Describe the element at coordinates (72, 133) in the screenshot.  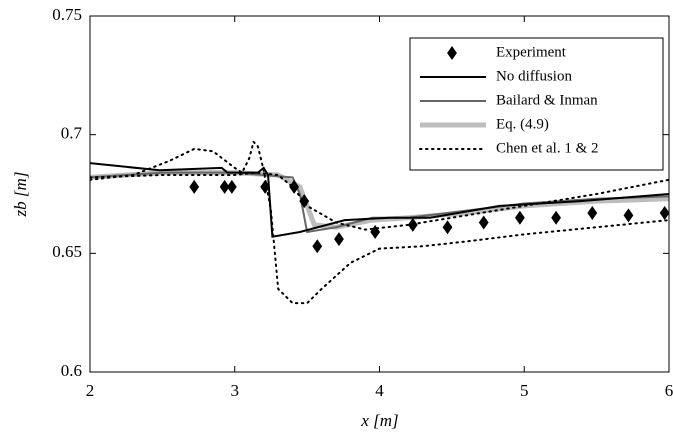
I see `y-tick-label: 0.7` at that location.